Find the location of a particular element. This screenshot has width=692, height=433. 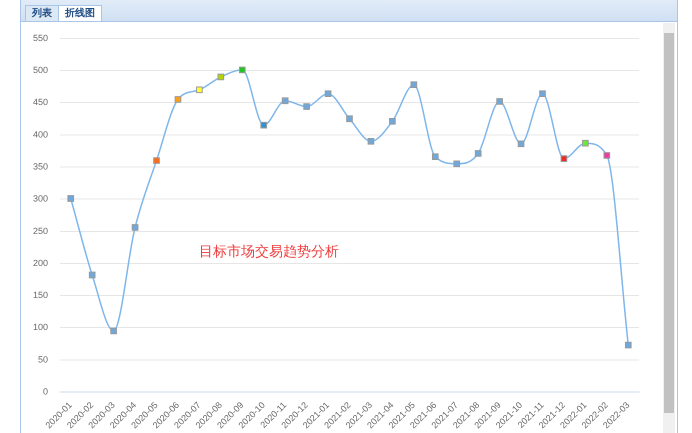

text: 目标市场交易趋势分析 is located at coordinates (268, 252).